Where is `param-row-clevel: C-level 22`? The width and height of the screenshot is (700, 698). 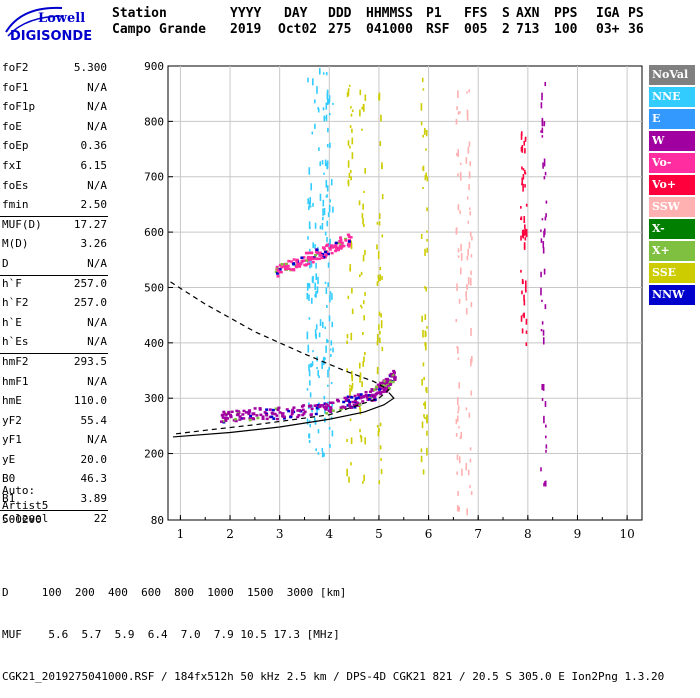 param-row-clevel: C-level 22 is located at coordinates (55, 519).